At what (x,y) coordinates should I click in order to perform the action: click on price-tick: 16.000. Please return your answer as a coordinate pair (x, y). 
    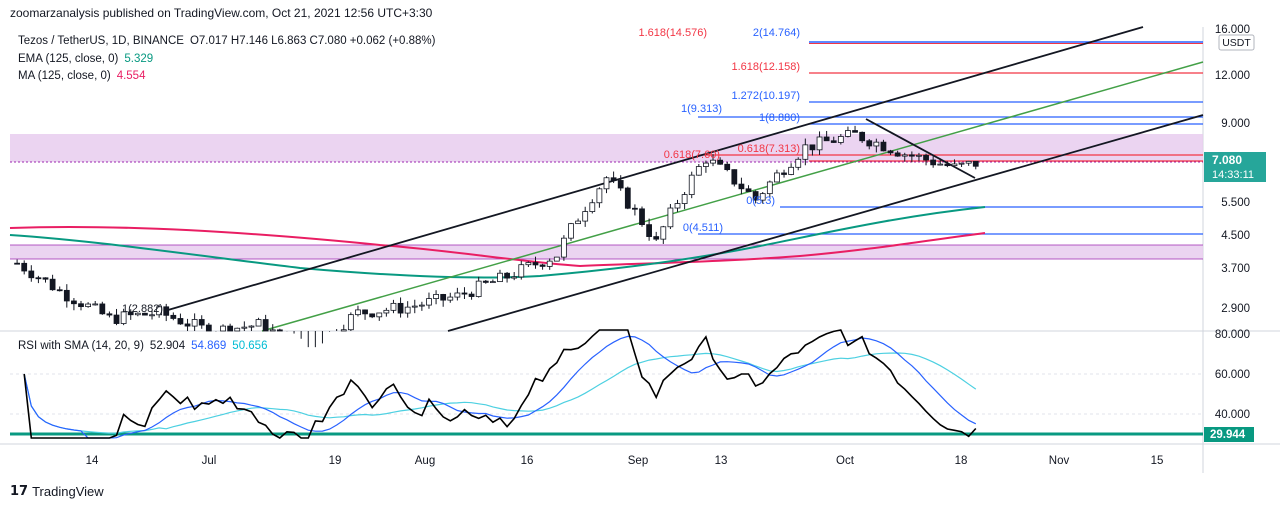
    Looking at the image, I should click on (1232, 30).